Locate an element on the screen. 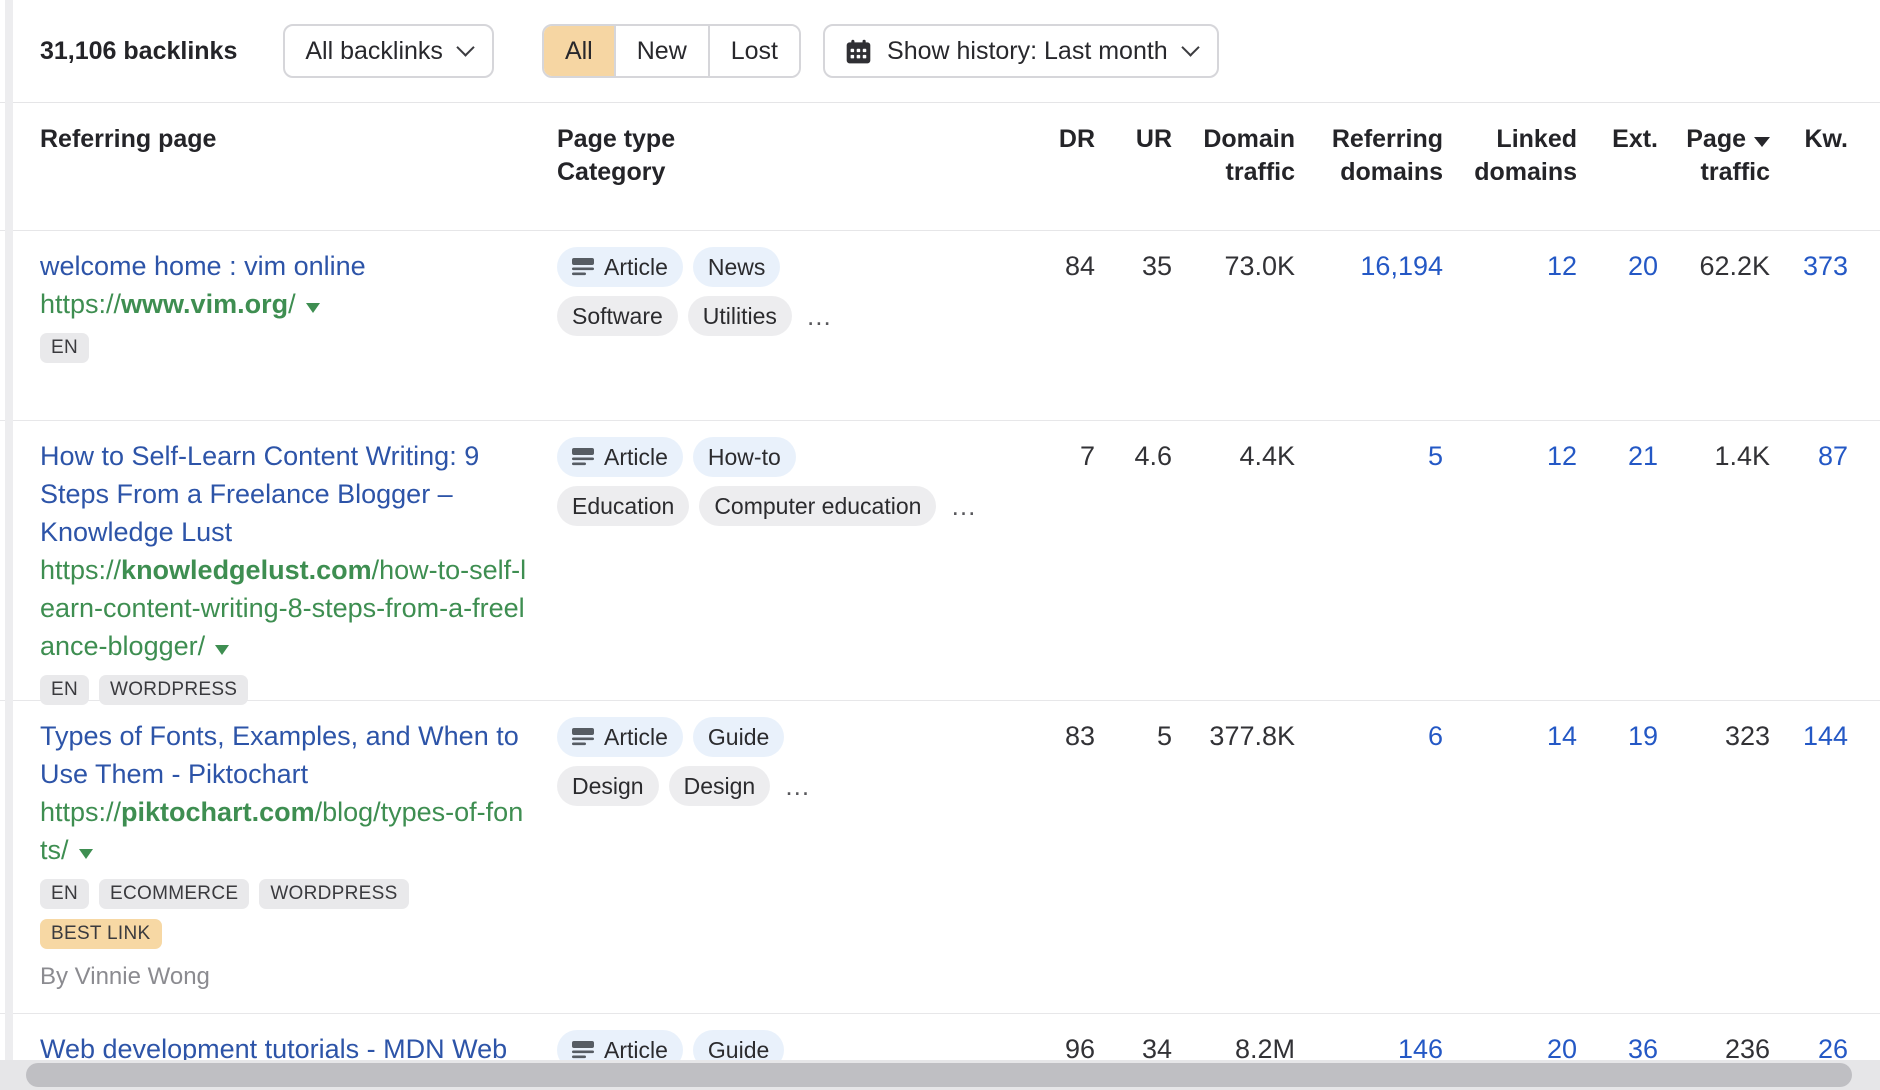 This screenshot has height=1090, width=1880. window-edge is located at coordinates (9, 545).